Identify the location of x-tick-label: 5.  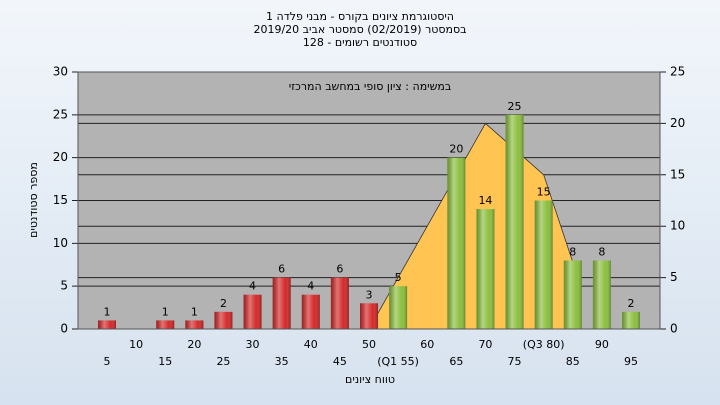
(107, 361).